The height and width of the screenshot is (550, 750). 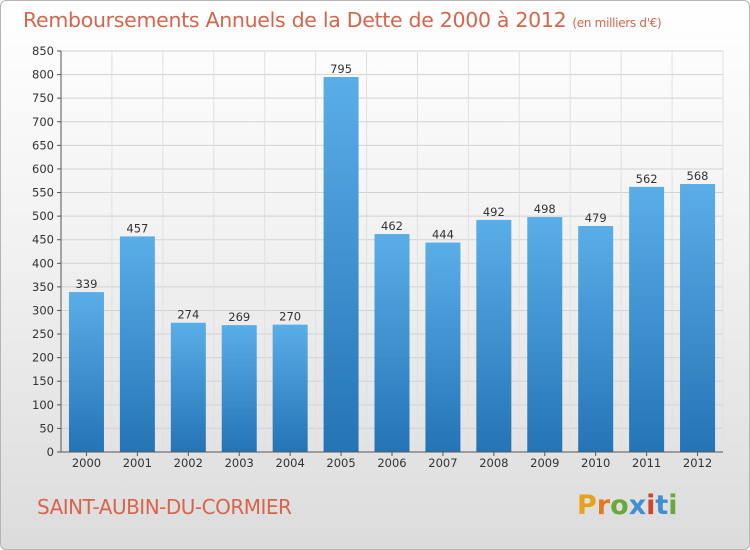 I want to click on y-tick-label: 650, so click(x=43, y=145).